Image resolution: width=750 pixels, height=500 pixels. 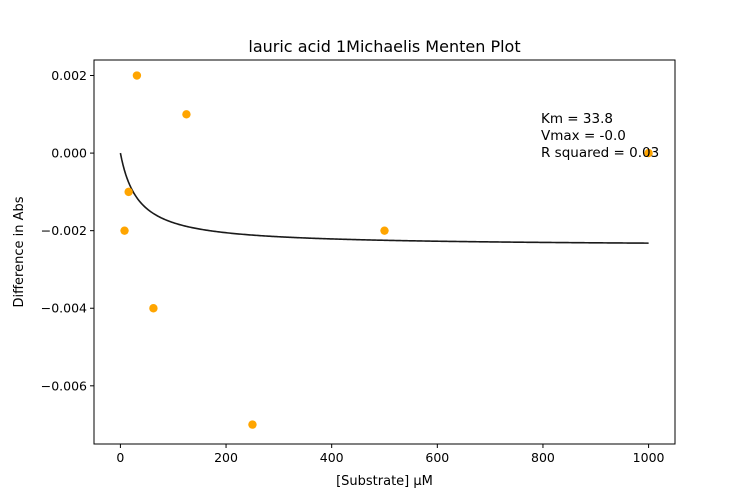 I want to click on x-tick-label: 0, so click(x=120, y=457).